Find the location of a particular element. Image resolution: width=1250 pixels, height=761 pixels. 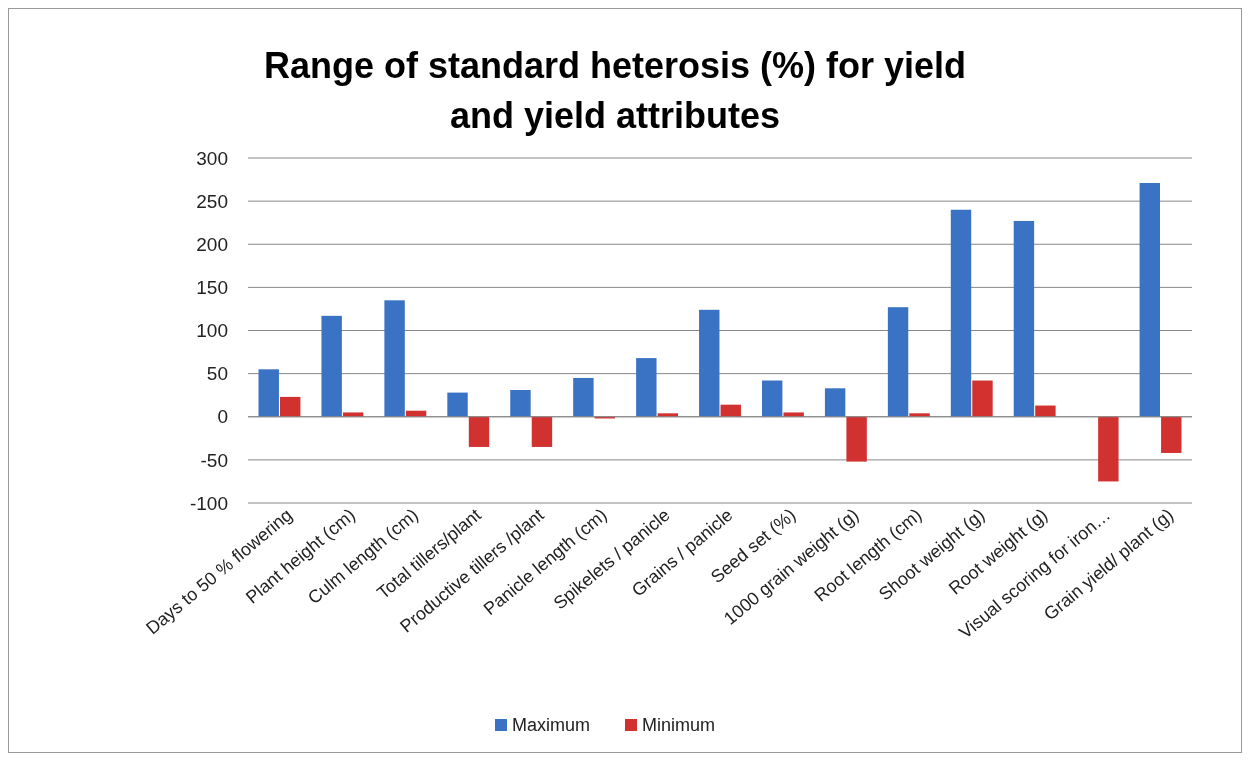

y-tick-label: -100 is located at coordinates (208, 503).